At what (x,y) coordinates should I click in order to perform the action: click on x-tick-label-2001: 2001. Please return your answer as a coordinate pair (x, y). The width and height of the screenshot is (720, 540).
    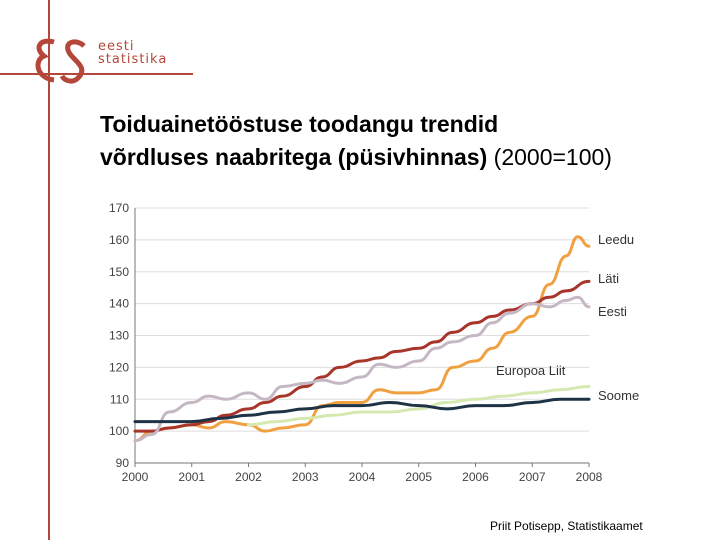
    Looking at the image, I should click on (191, 477).